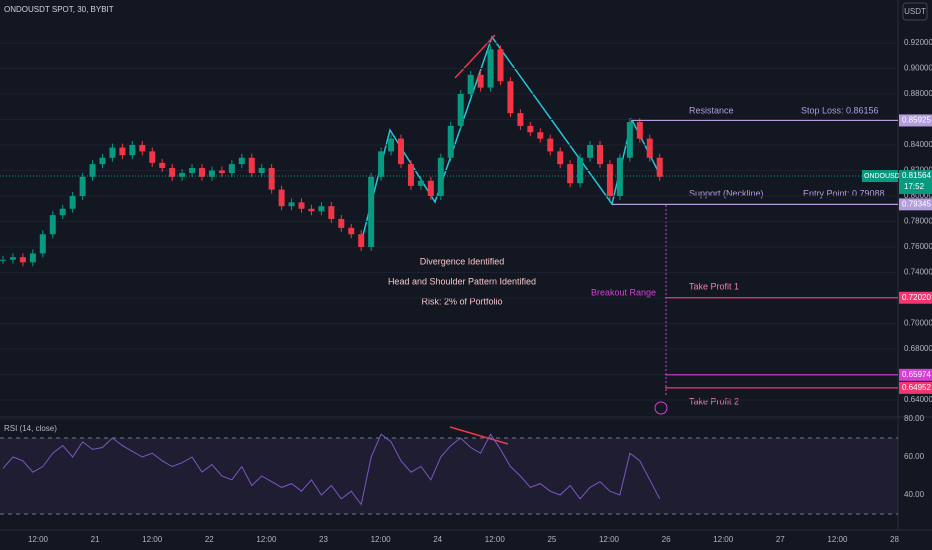 Image resolution: width=932 pixels, height=550 pixels. Describe the element at coordinates (844, 193) in the screenshot. I see `annotation: Entry Point: 0.79088` at that location.